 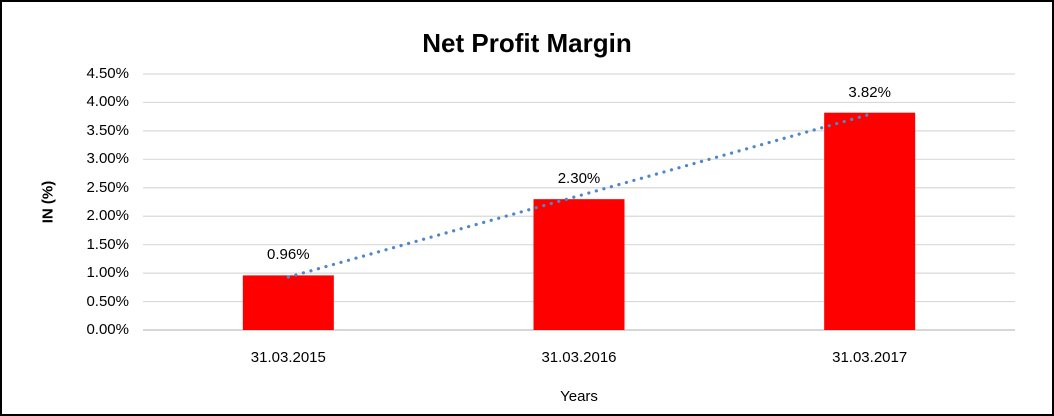 What do you see at coordinates (288, 302) in the screenshot?
I see `bar-31.03.2015` at bounding box center [288, 302].